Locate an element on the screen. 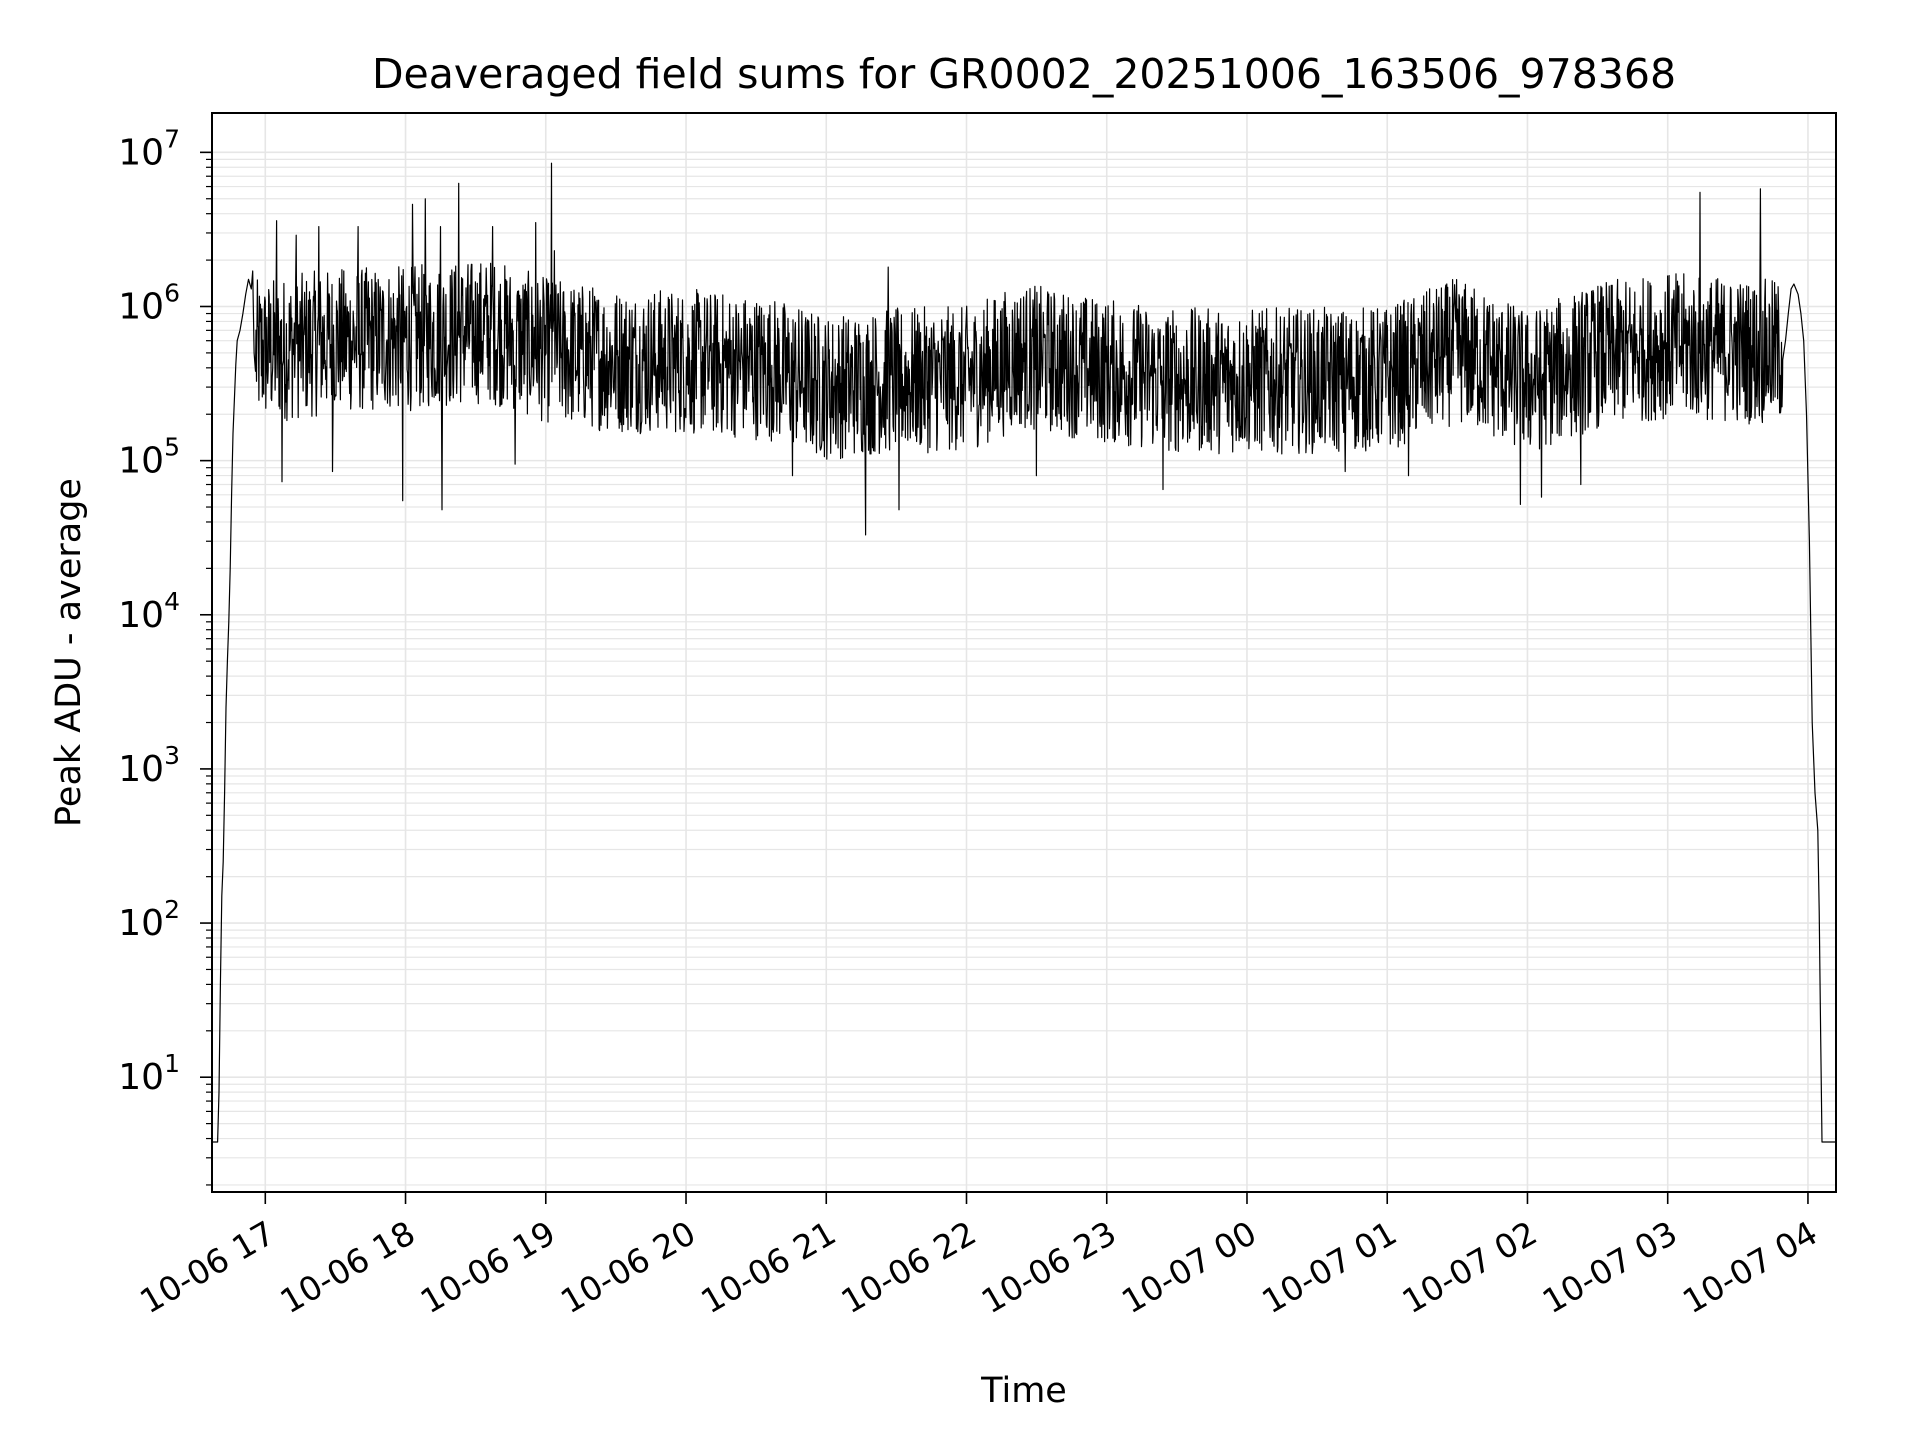 The height and width of the screenshot is (1440, 1920). y-tick-label: 10⁷ is located at coordinates (149, 148).